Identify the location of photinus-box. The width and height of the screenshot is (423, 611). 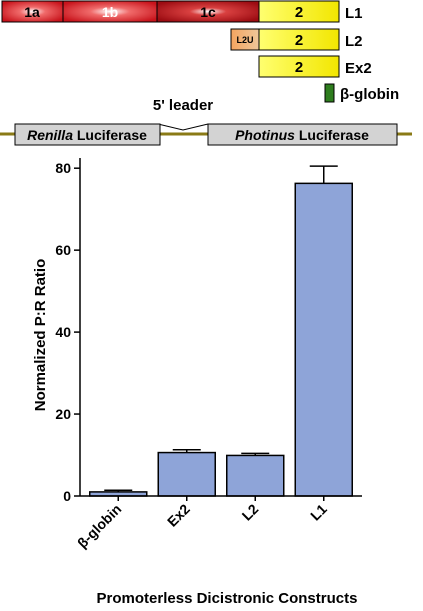
(302, 134).